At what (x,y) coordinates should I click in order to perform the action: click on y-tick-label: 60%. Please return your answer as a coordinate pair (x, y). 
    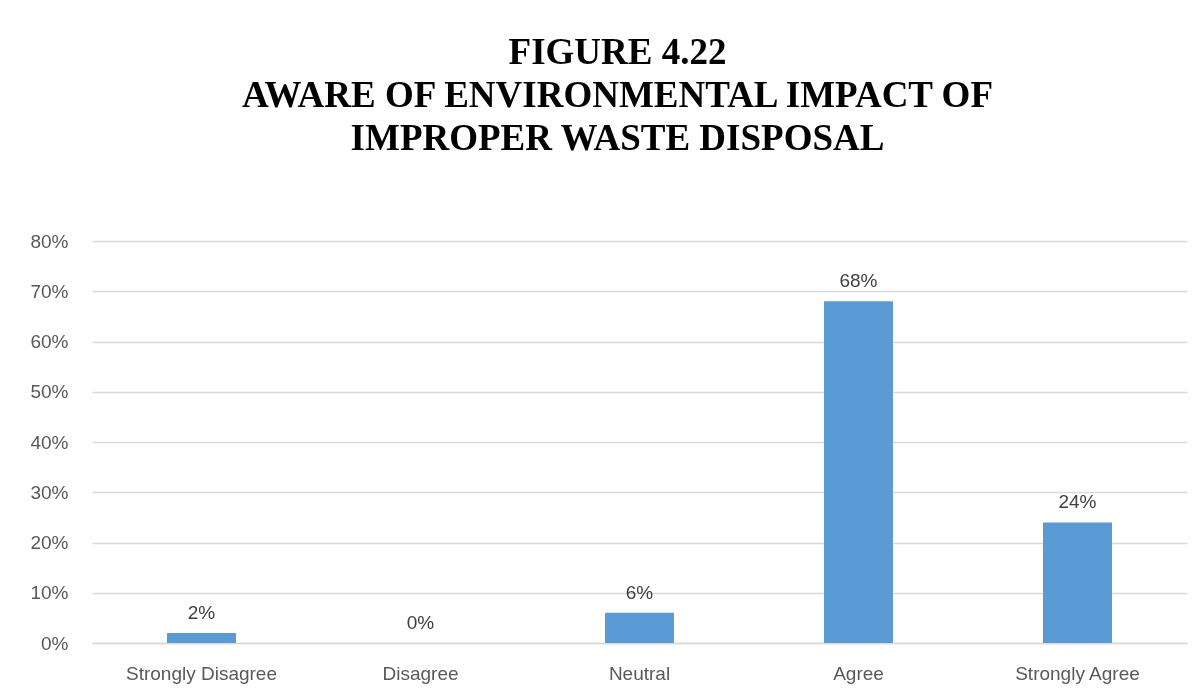
    Looking at the image, I should click on (49, 341).